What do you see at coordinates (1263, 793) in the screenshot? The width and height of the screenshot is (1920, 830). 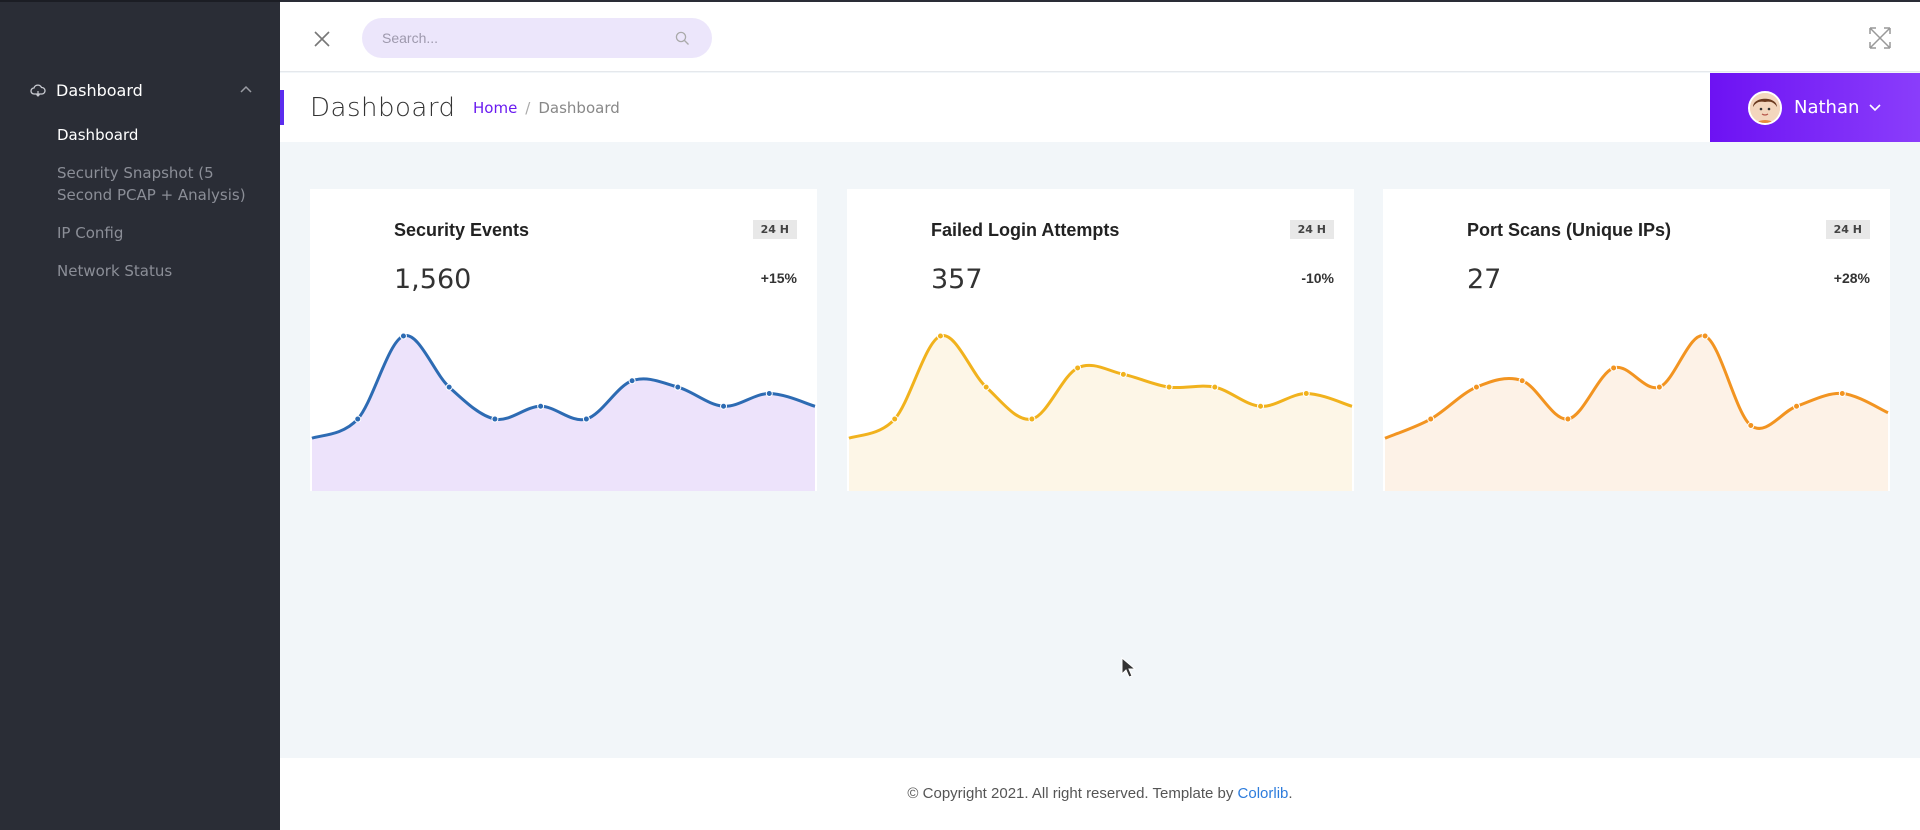 I see `footer-colorlib-link: Colorlib` at bounding box center [1263, 793].